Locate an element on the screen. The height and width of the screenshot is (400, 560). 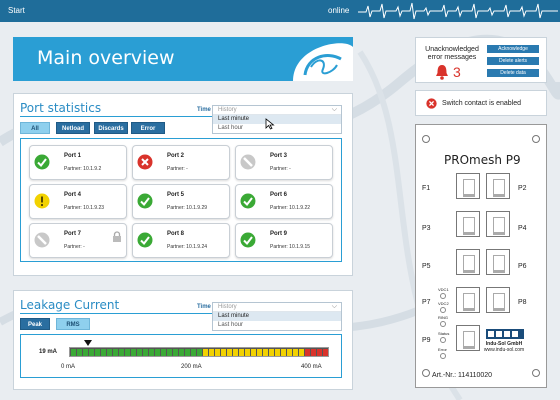
mouse-cursor-icon is located at coordinates (270, 124).